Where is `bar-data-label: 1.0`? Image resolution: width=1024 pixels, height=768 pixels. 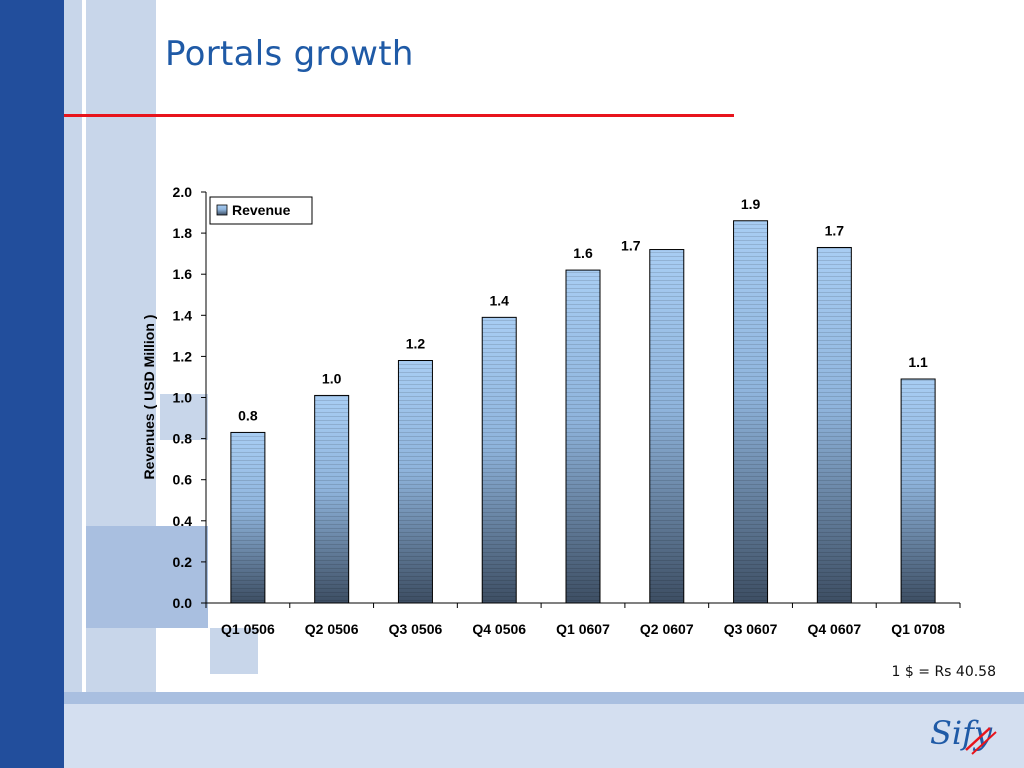 bar-data-label: 1.0 is located at coordinates (332, 378).